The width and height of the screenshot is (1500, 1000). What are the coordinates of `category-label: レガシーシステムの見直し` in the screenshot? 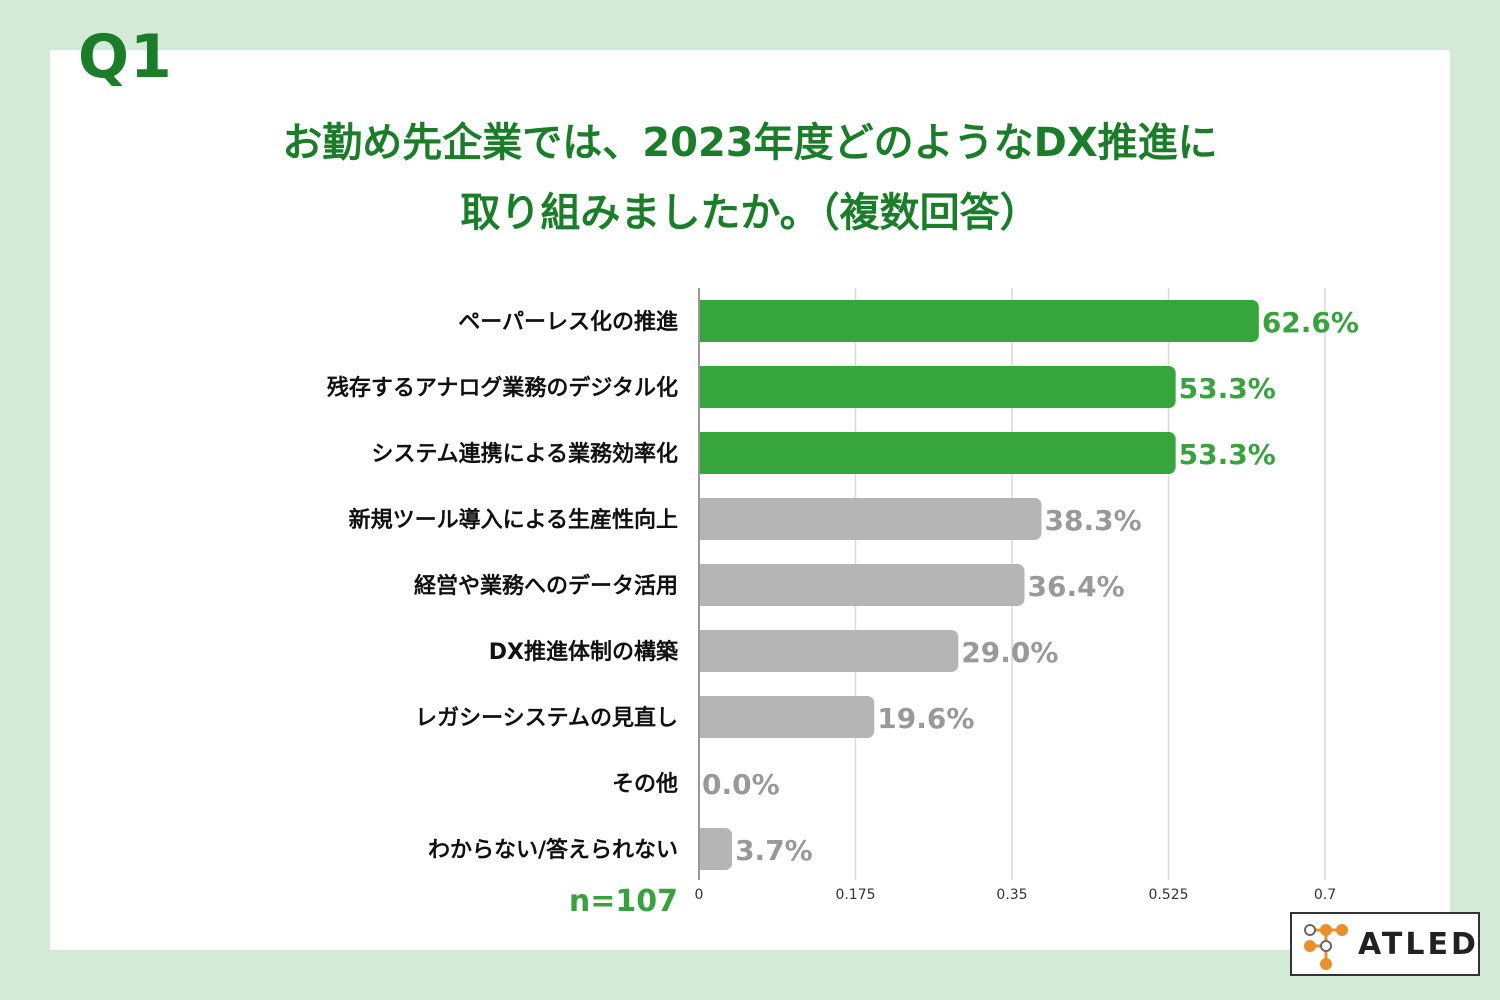 It's located at (546, 718).